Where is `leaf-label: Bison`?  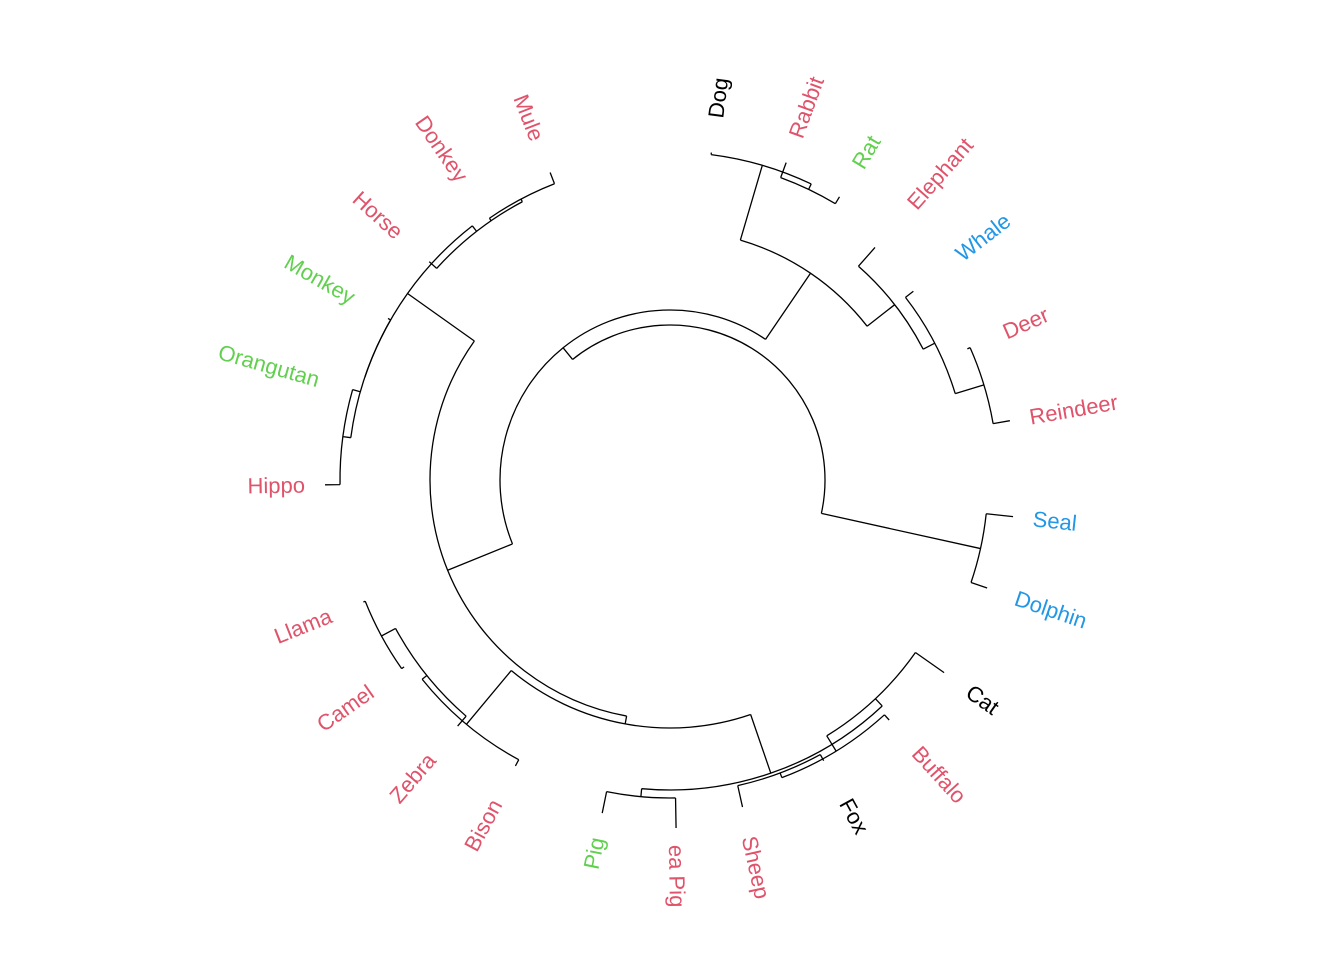 leaf-label: Bison is located at coordinates (483, 825).